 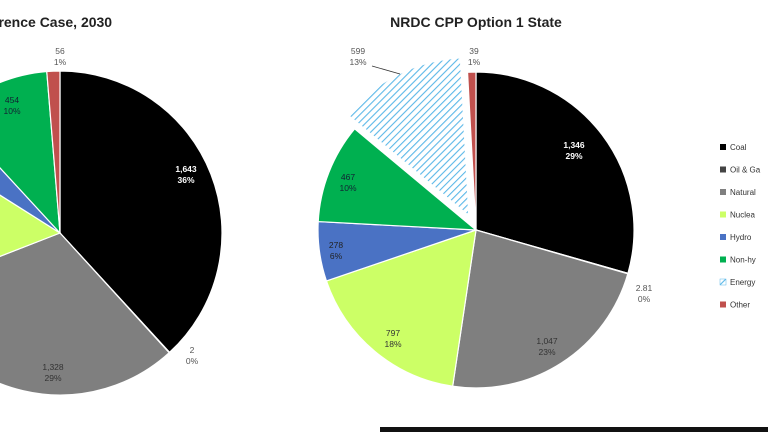 I want to click on value-label-nuclear: 797, so click(x=393, y=333).